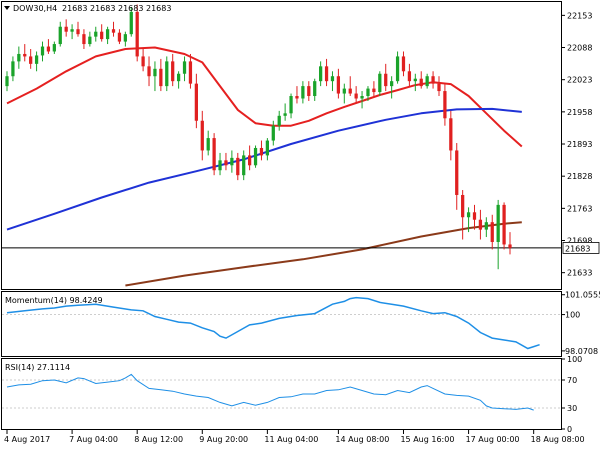 Image resolution: width=600 pixels, height=450 pixels. What do you see at coordinates (7, 8) in the screenshot?
I see `collapse-triangle-icon` at bounding box center [7, 8].